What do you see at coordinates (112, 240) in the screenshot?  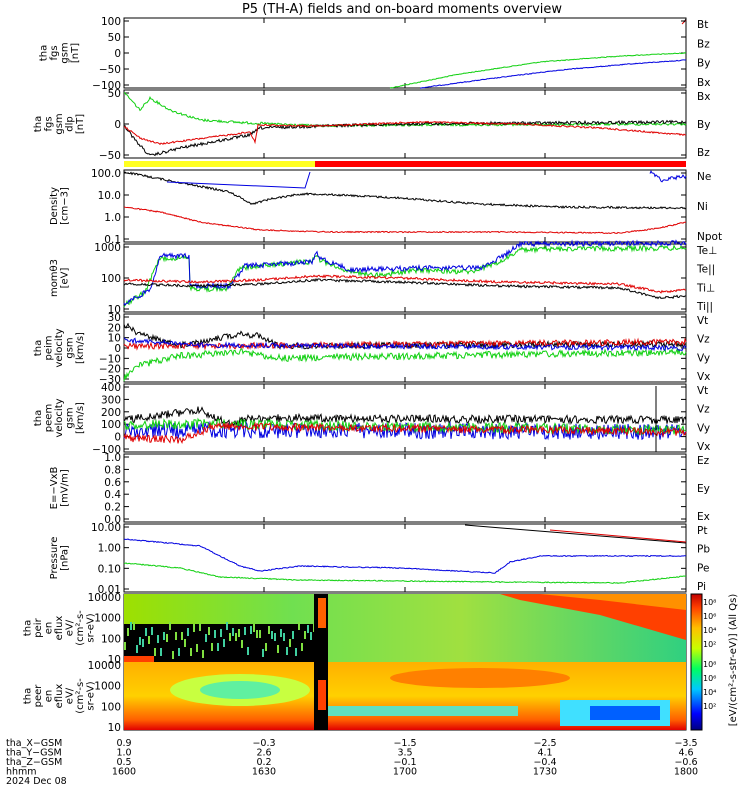 I see `y-tick-label: 0.1` at bounding box center [112, 240].